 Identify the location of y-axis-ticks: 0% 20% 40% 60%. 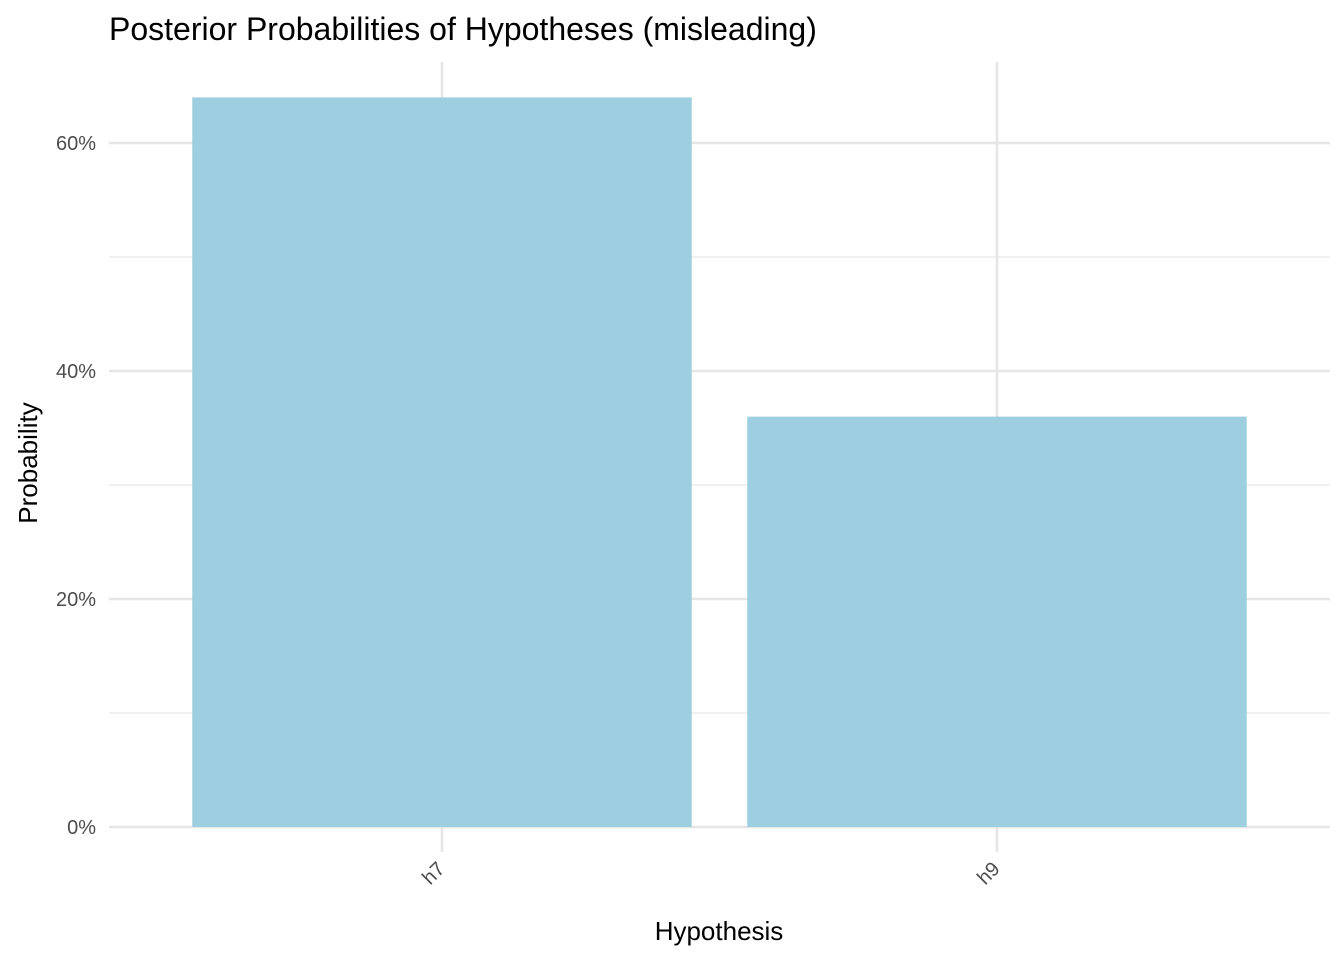
(76, 486).